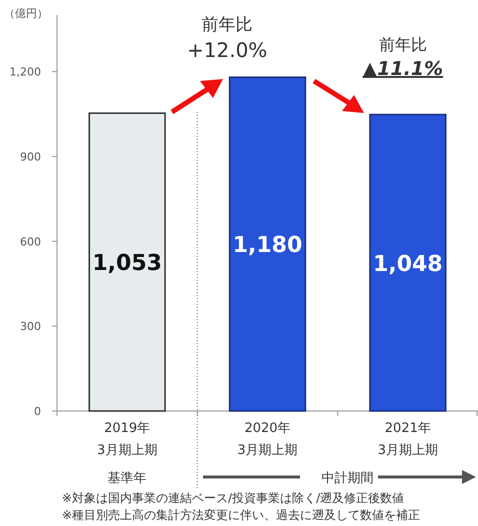  Describe the element at coordinates (30, 327) in the screenshot. I see `y-tick-label: 300` at that location.